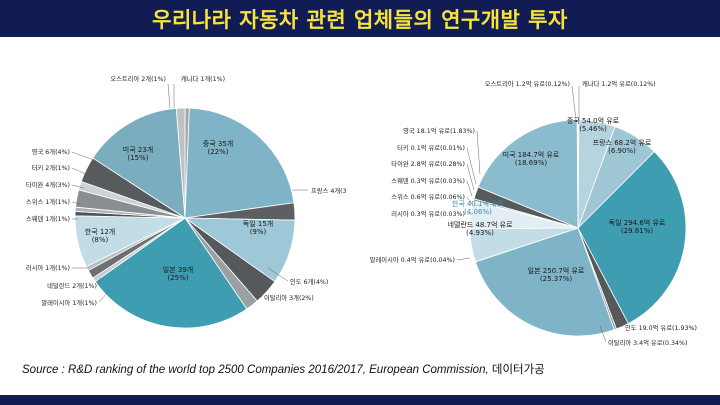 This screenshot has height=405, width=720. What do you see at coordinates (637, 226) in the screenshot?
I see `pie-label-2-4: 독일 294.6억 유로 (29.81%)` at bounding box center [637, 226].